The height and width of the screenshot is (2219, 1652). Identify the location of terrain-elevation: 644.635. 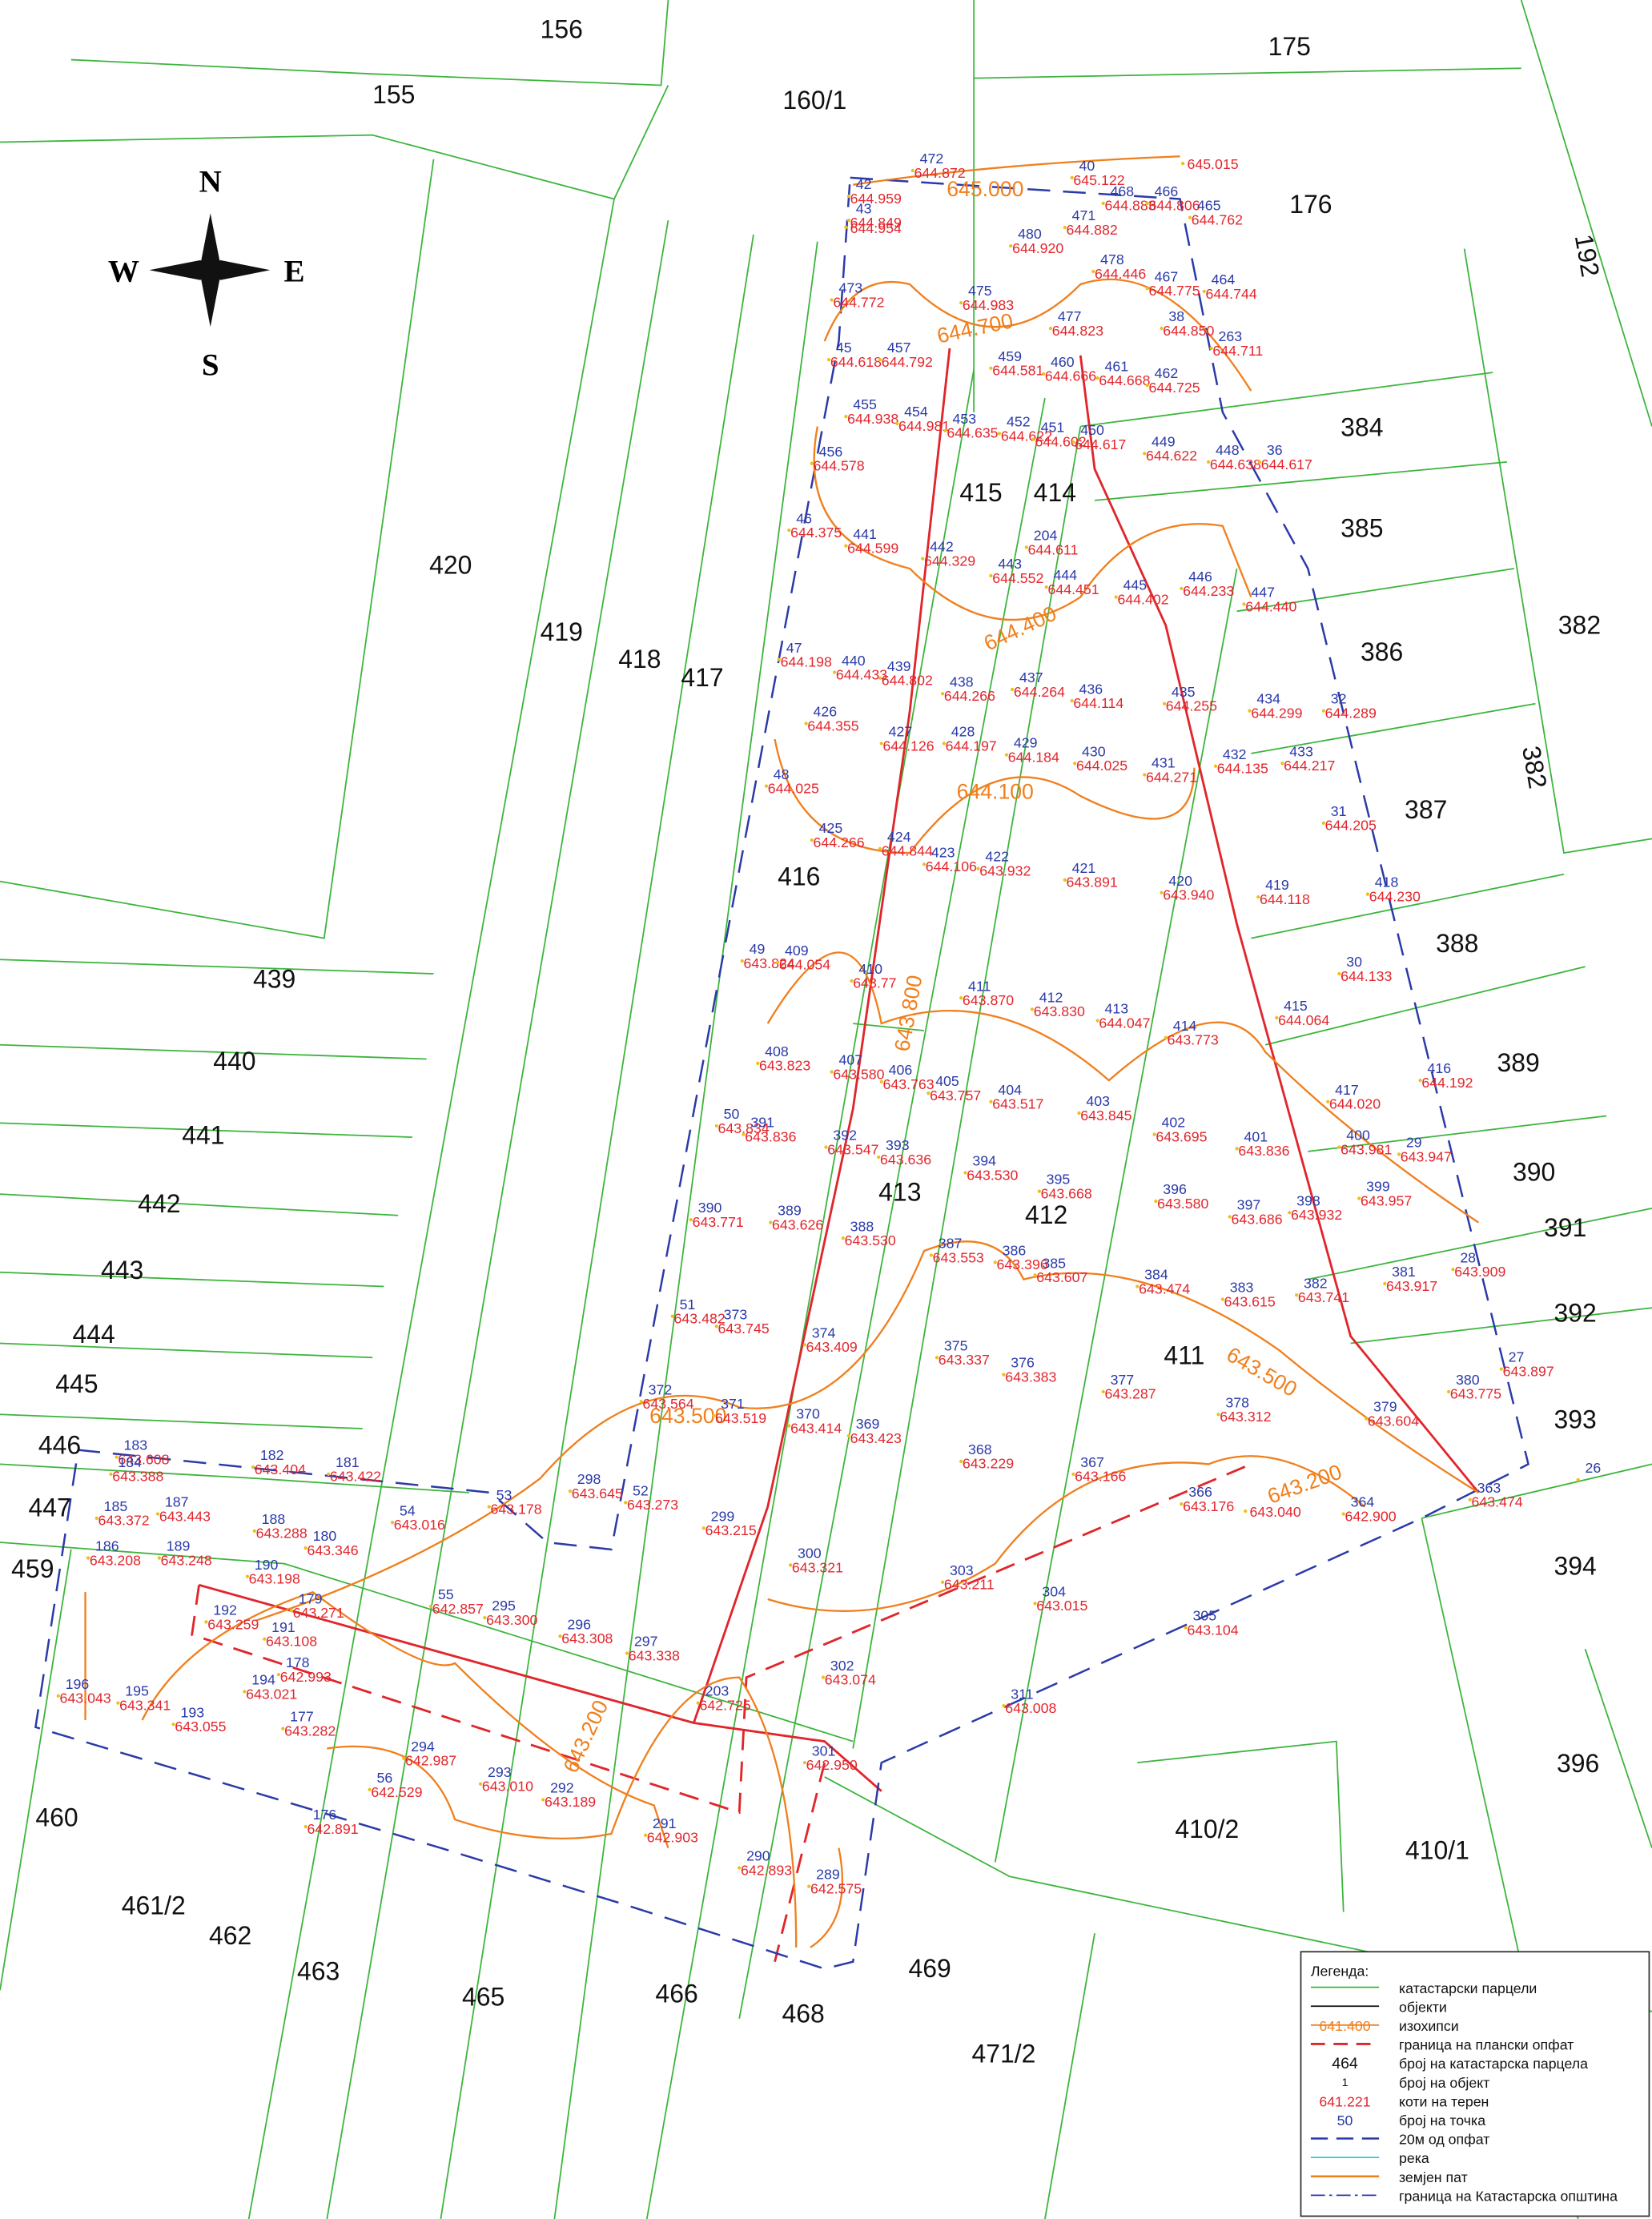
(973, 433).